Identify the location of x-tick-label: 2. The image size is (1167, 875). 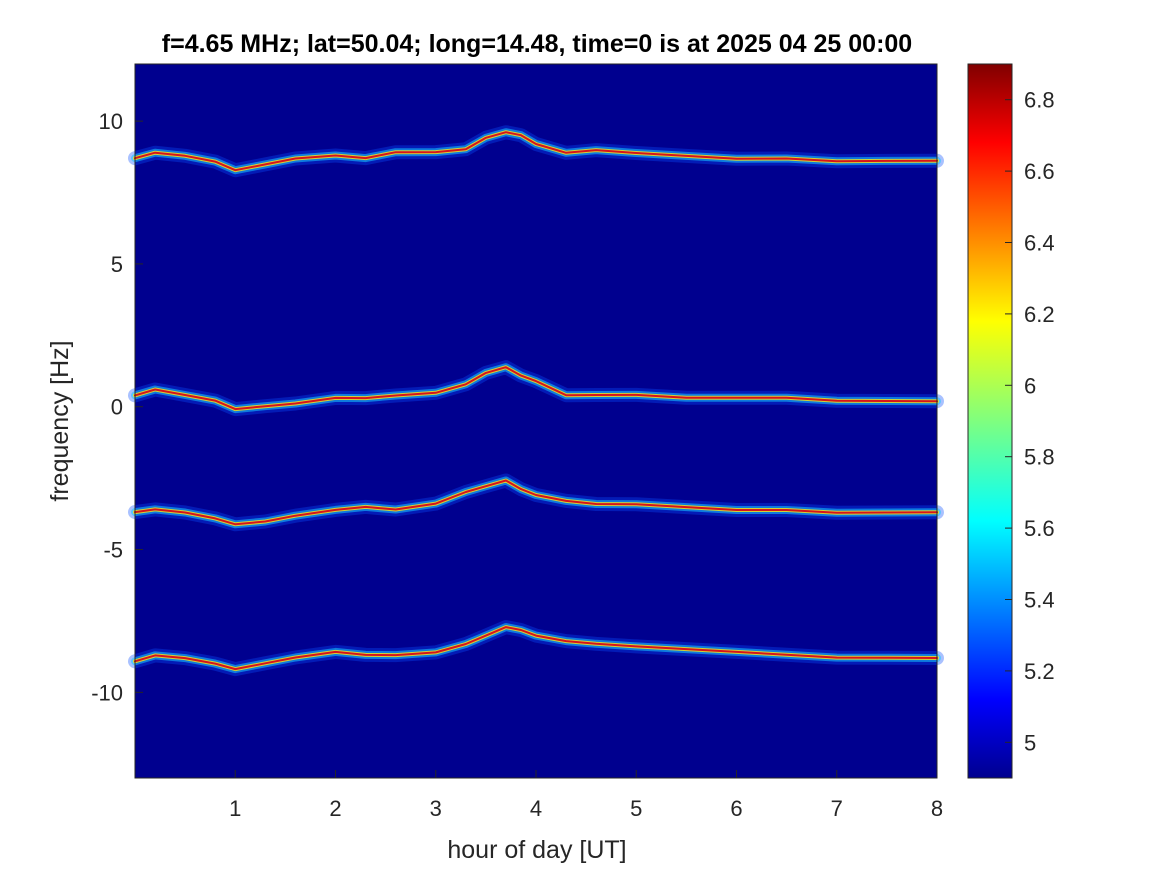
(335, 808).